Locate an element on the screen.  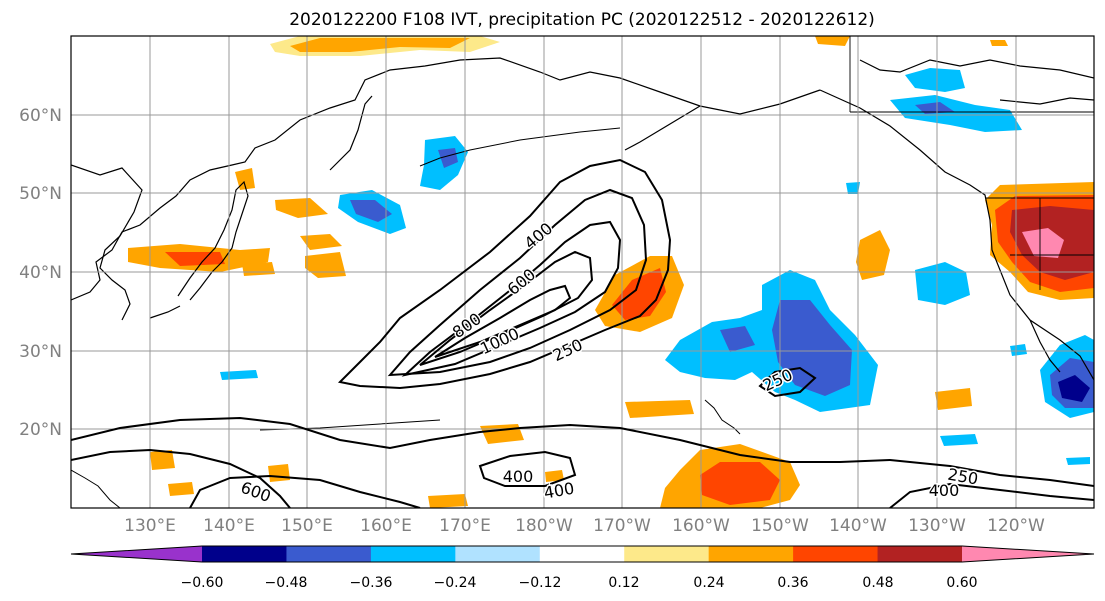
colorbar-tick-label: −0.48 is located at coordinates (286, 583).